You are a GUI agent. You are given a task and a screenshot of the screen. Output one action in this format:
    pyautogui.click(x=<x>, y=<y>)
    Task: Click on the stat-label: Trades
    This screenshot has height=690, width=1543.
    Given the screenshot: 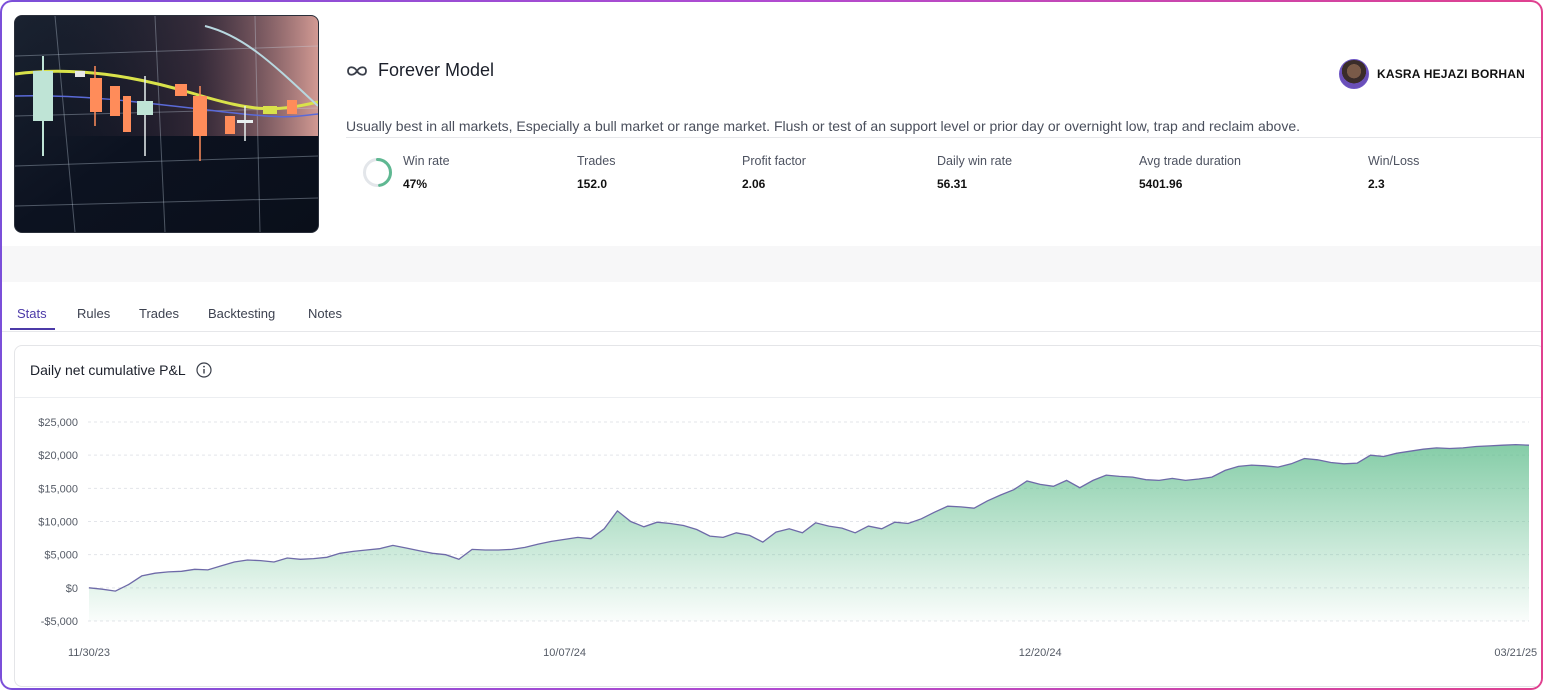 What is the action you would take?
    pyautogui.click(x=596, y=161)
    